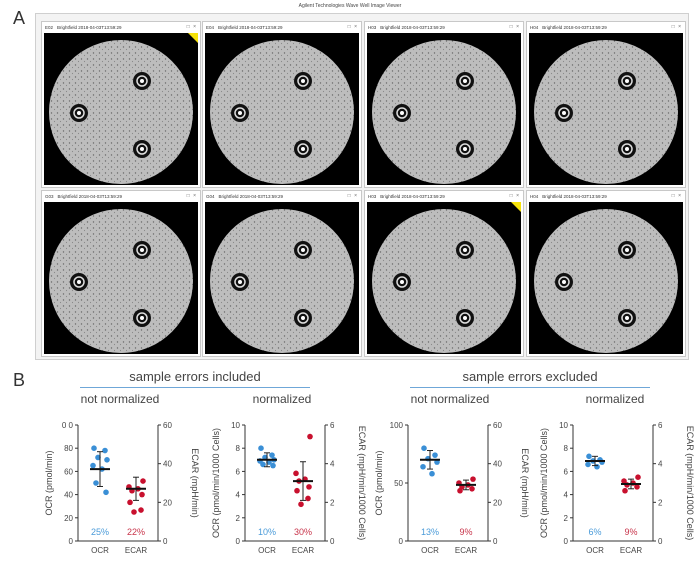 The image size is (700, 571). What do you see at coordinates (68, 518) in the screenshot?
I see `left-tick-label: 20` at bounding box center [68, 518].